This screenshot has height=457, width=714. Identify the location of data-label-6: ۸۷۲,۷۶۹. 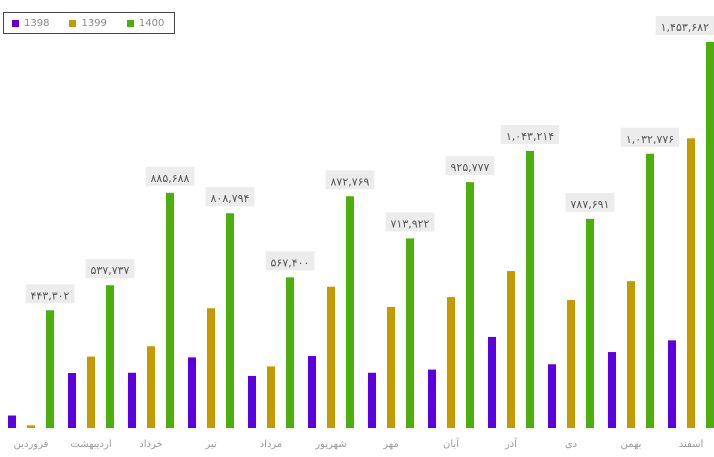
(350, 181).